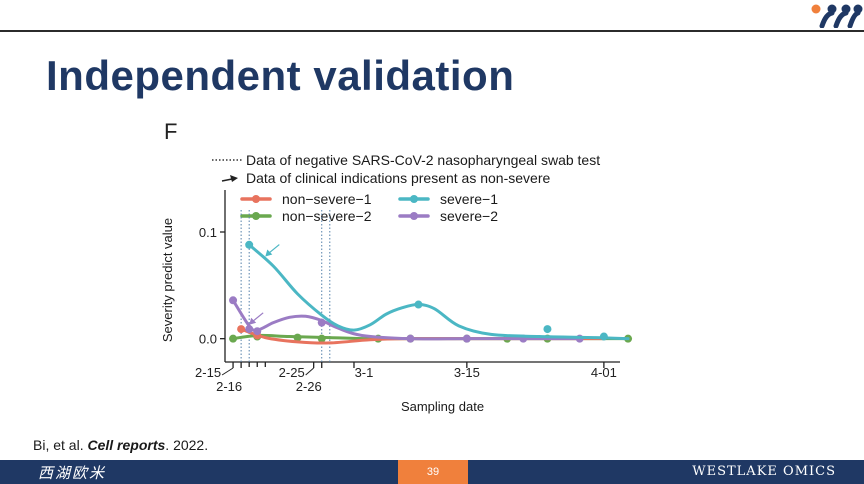 Image resolution: width=864 pixels, height=484 pixels. What do you see at coordinates (170, 131) in the screenshot?
I see `panel-letter: F` at bounding box center [170, 131].